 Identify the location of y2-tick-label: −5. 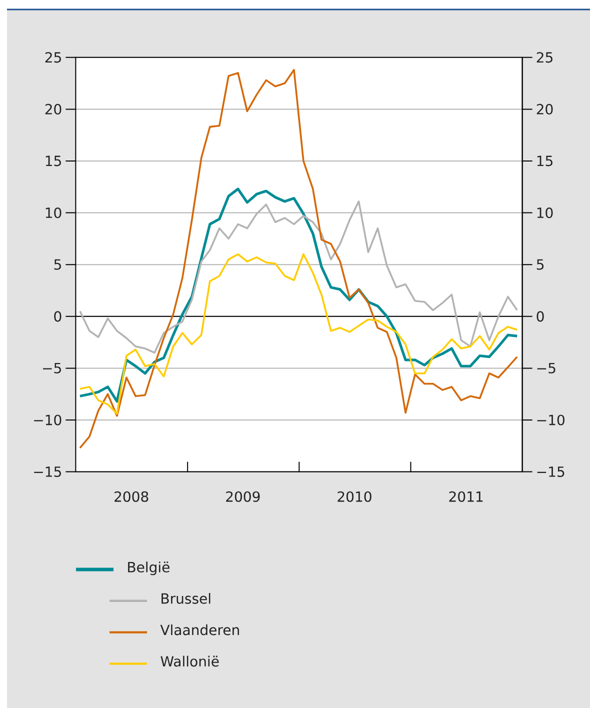
(546, 368).